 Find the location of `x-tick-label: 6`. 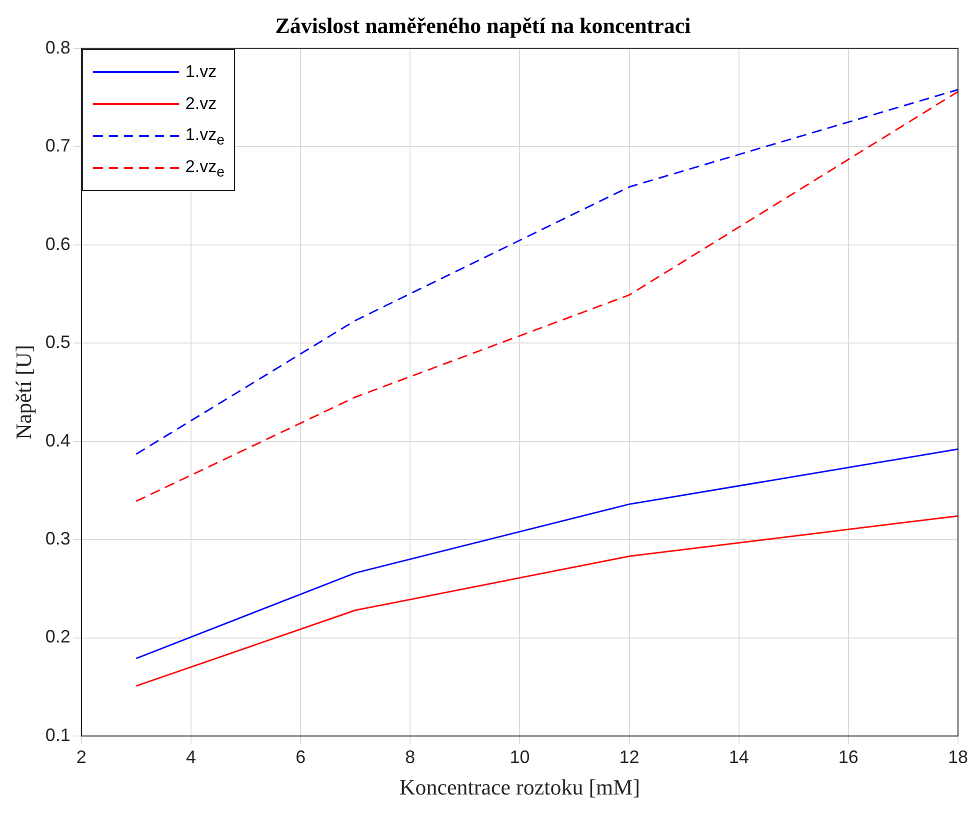

x-tick-label: 6 is located at coordinates (301, 756).